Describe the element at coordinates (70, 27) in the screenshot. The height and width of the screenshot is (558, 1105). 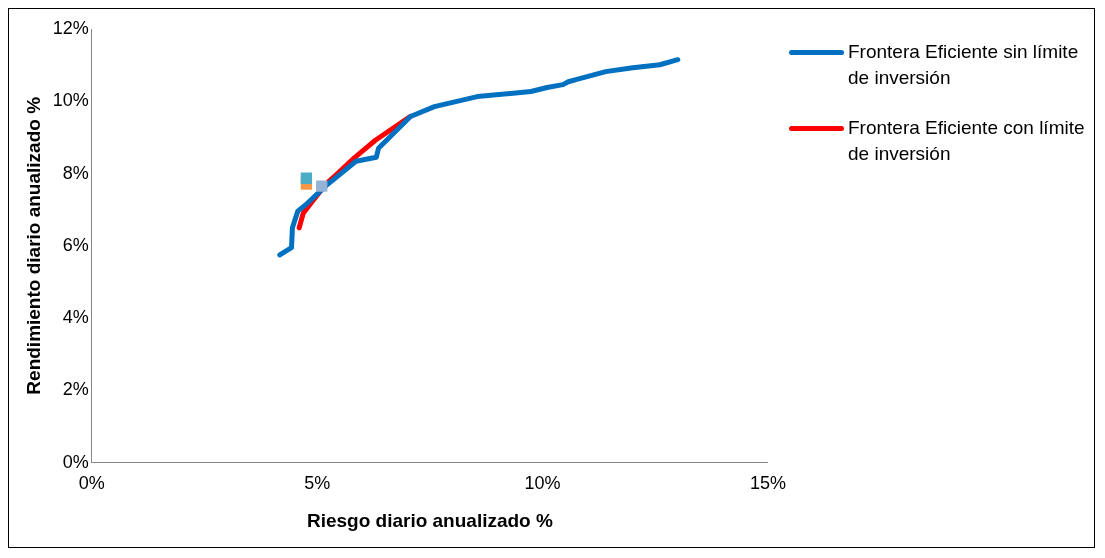
I see `y-tick-label: 12%` at that location.